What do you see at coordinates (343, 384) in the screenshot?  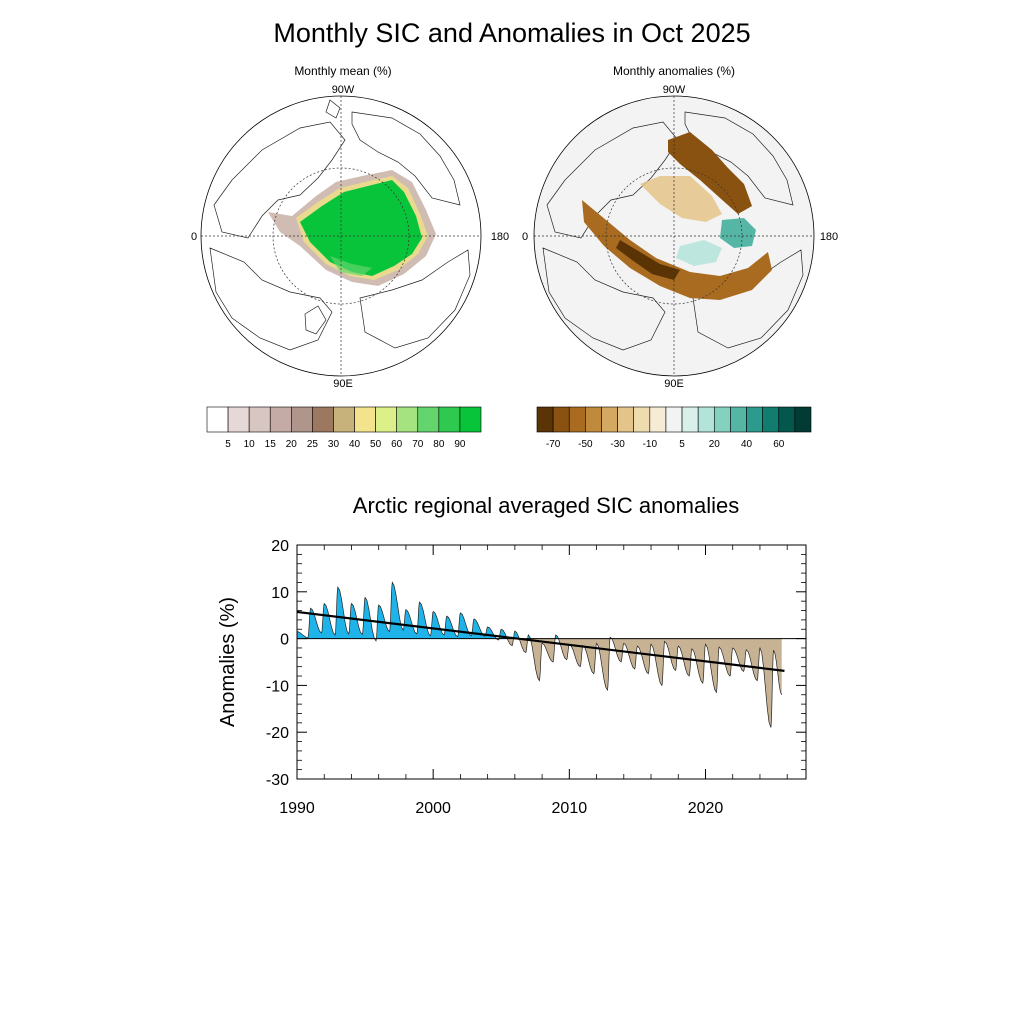 I see `mean-map-label-bottom: 90E` at bounding box center [343, 384].